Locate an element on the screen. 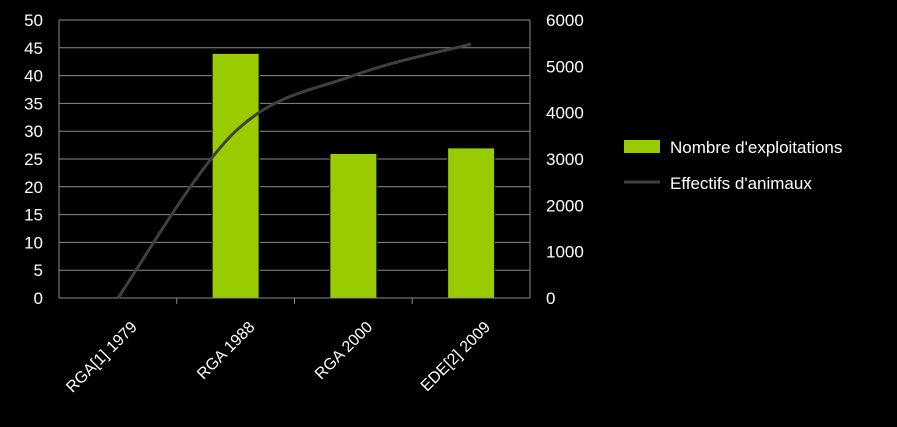 The width and height of the screenshot is (897, 427). left-axis-ticks: 0 5 10 15 20 25 30 35 40 45 50 is located at coordinates (33, 159).